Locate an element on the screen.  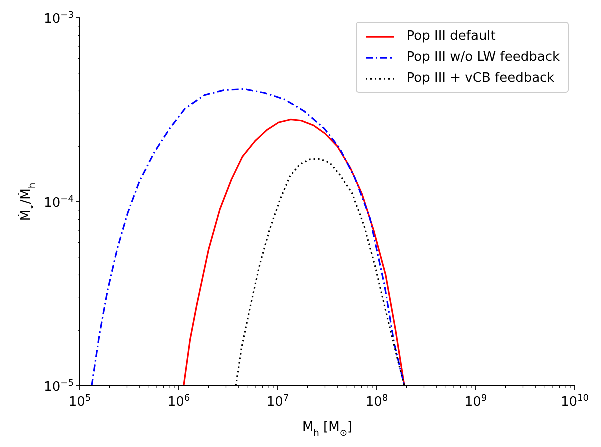
x-tick-label: 10$^{7}$ is located at coordinates (278, 402).